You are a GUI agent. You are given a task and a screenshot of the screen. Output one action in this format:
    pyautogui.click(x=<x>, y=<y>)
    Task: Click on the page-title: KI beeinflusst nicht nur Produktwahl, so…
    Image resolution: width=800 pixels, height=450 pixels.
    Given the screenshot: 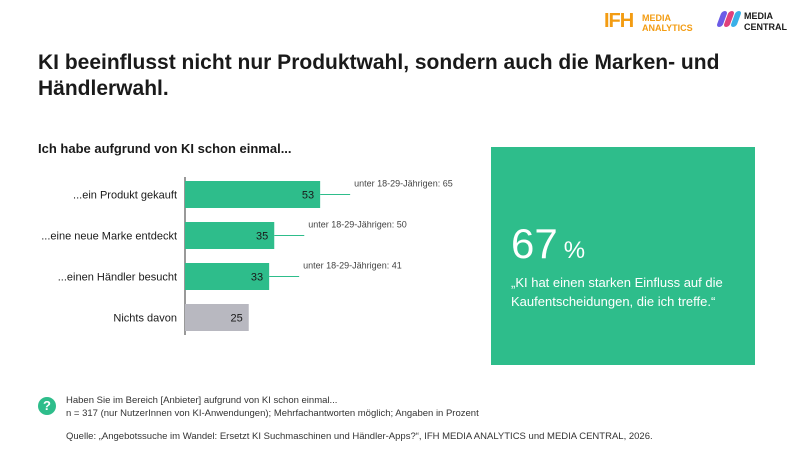 What is the action you would take?
    pyautogui.click(x=379, y=75)
    